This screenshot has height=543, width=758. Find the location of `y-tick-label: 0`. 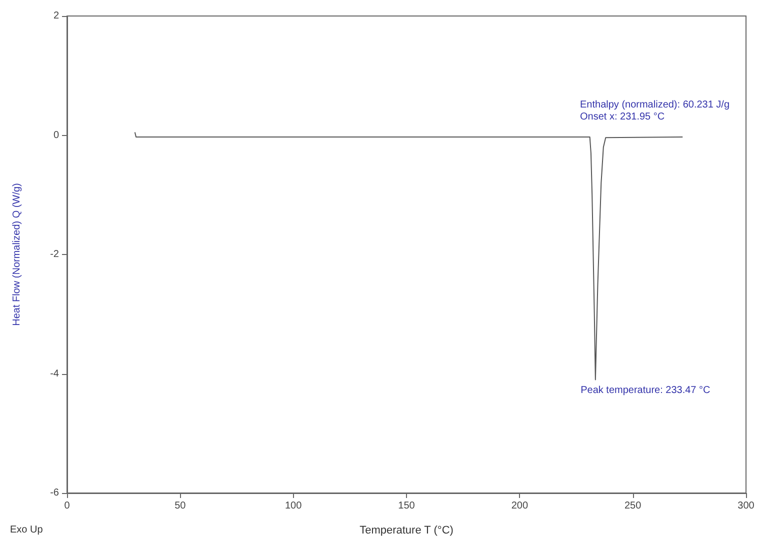

y-tick-label: 0 is located at coordinates (56, 135).